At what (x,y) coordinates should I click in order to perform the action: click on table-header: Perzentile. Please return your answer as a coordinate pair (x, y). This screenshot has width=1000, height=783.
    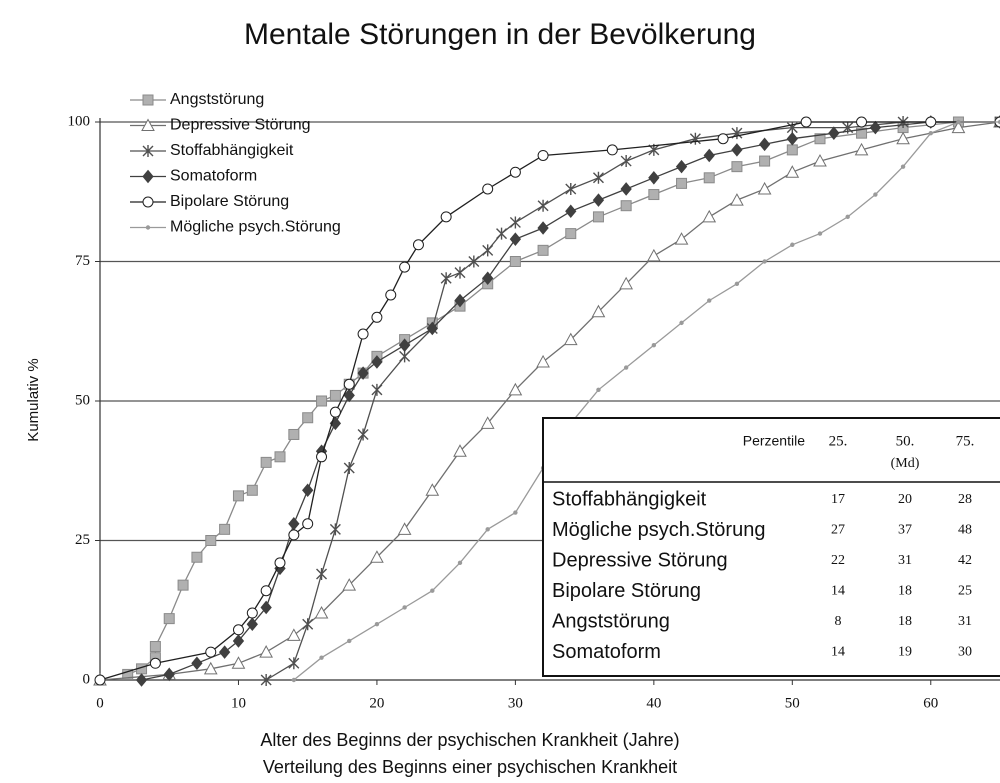
    Looking at the image, I should click on (774, 441).